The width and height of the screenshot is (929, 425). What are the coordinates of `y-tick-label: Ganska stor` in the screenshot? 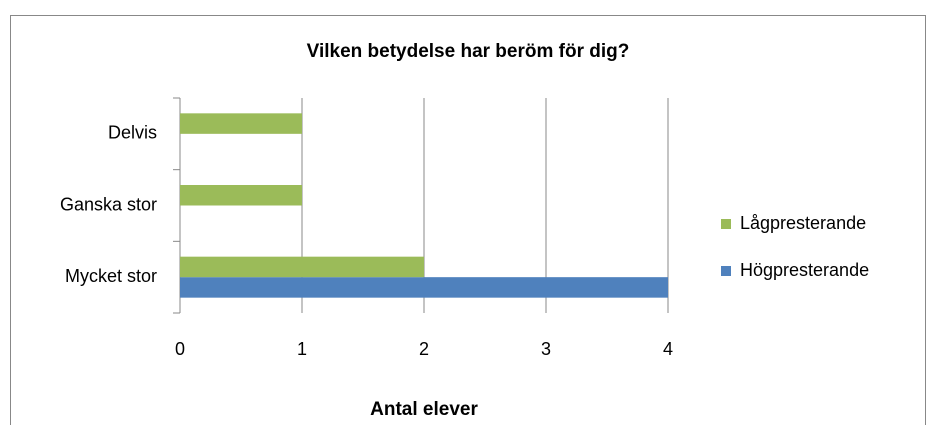 It's located at (108, 204).